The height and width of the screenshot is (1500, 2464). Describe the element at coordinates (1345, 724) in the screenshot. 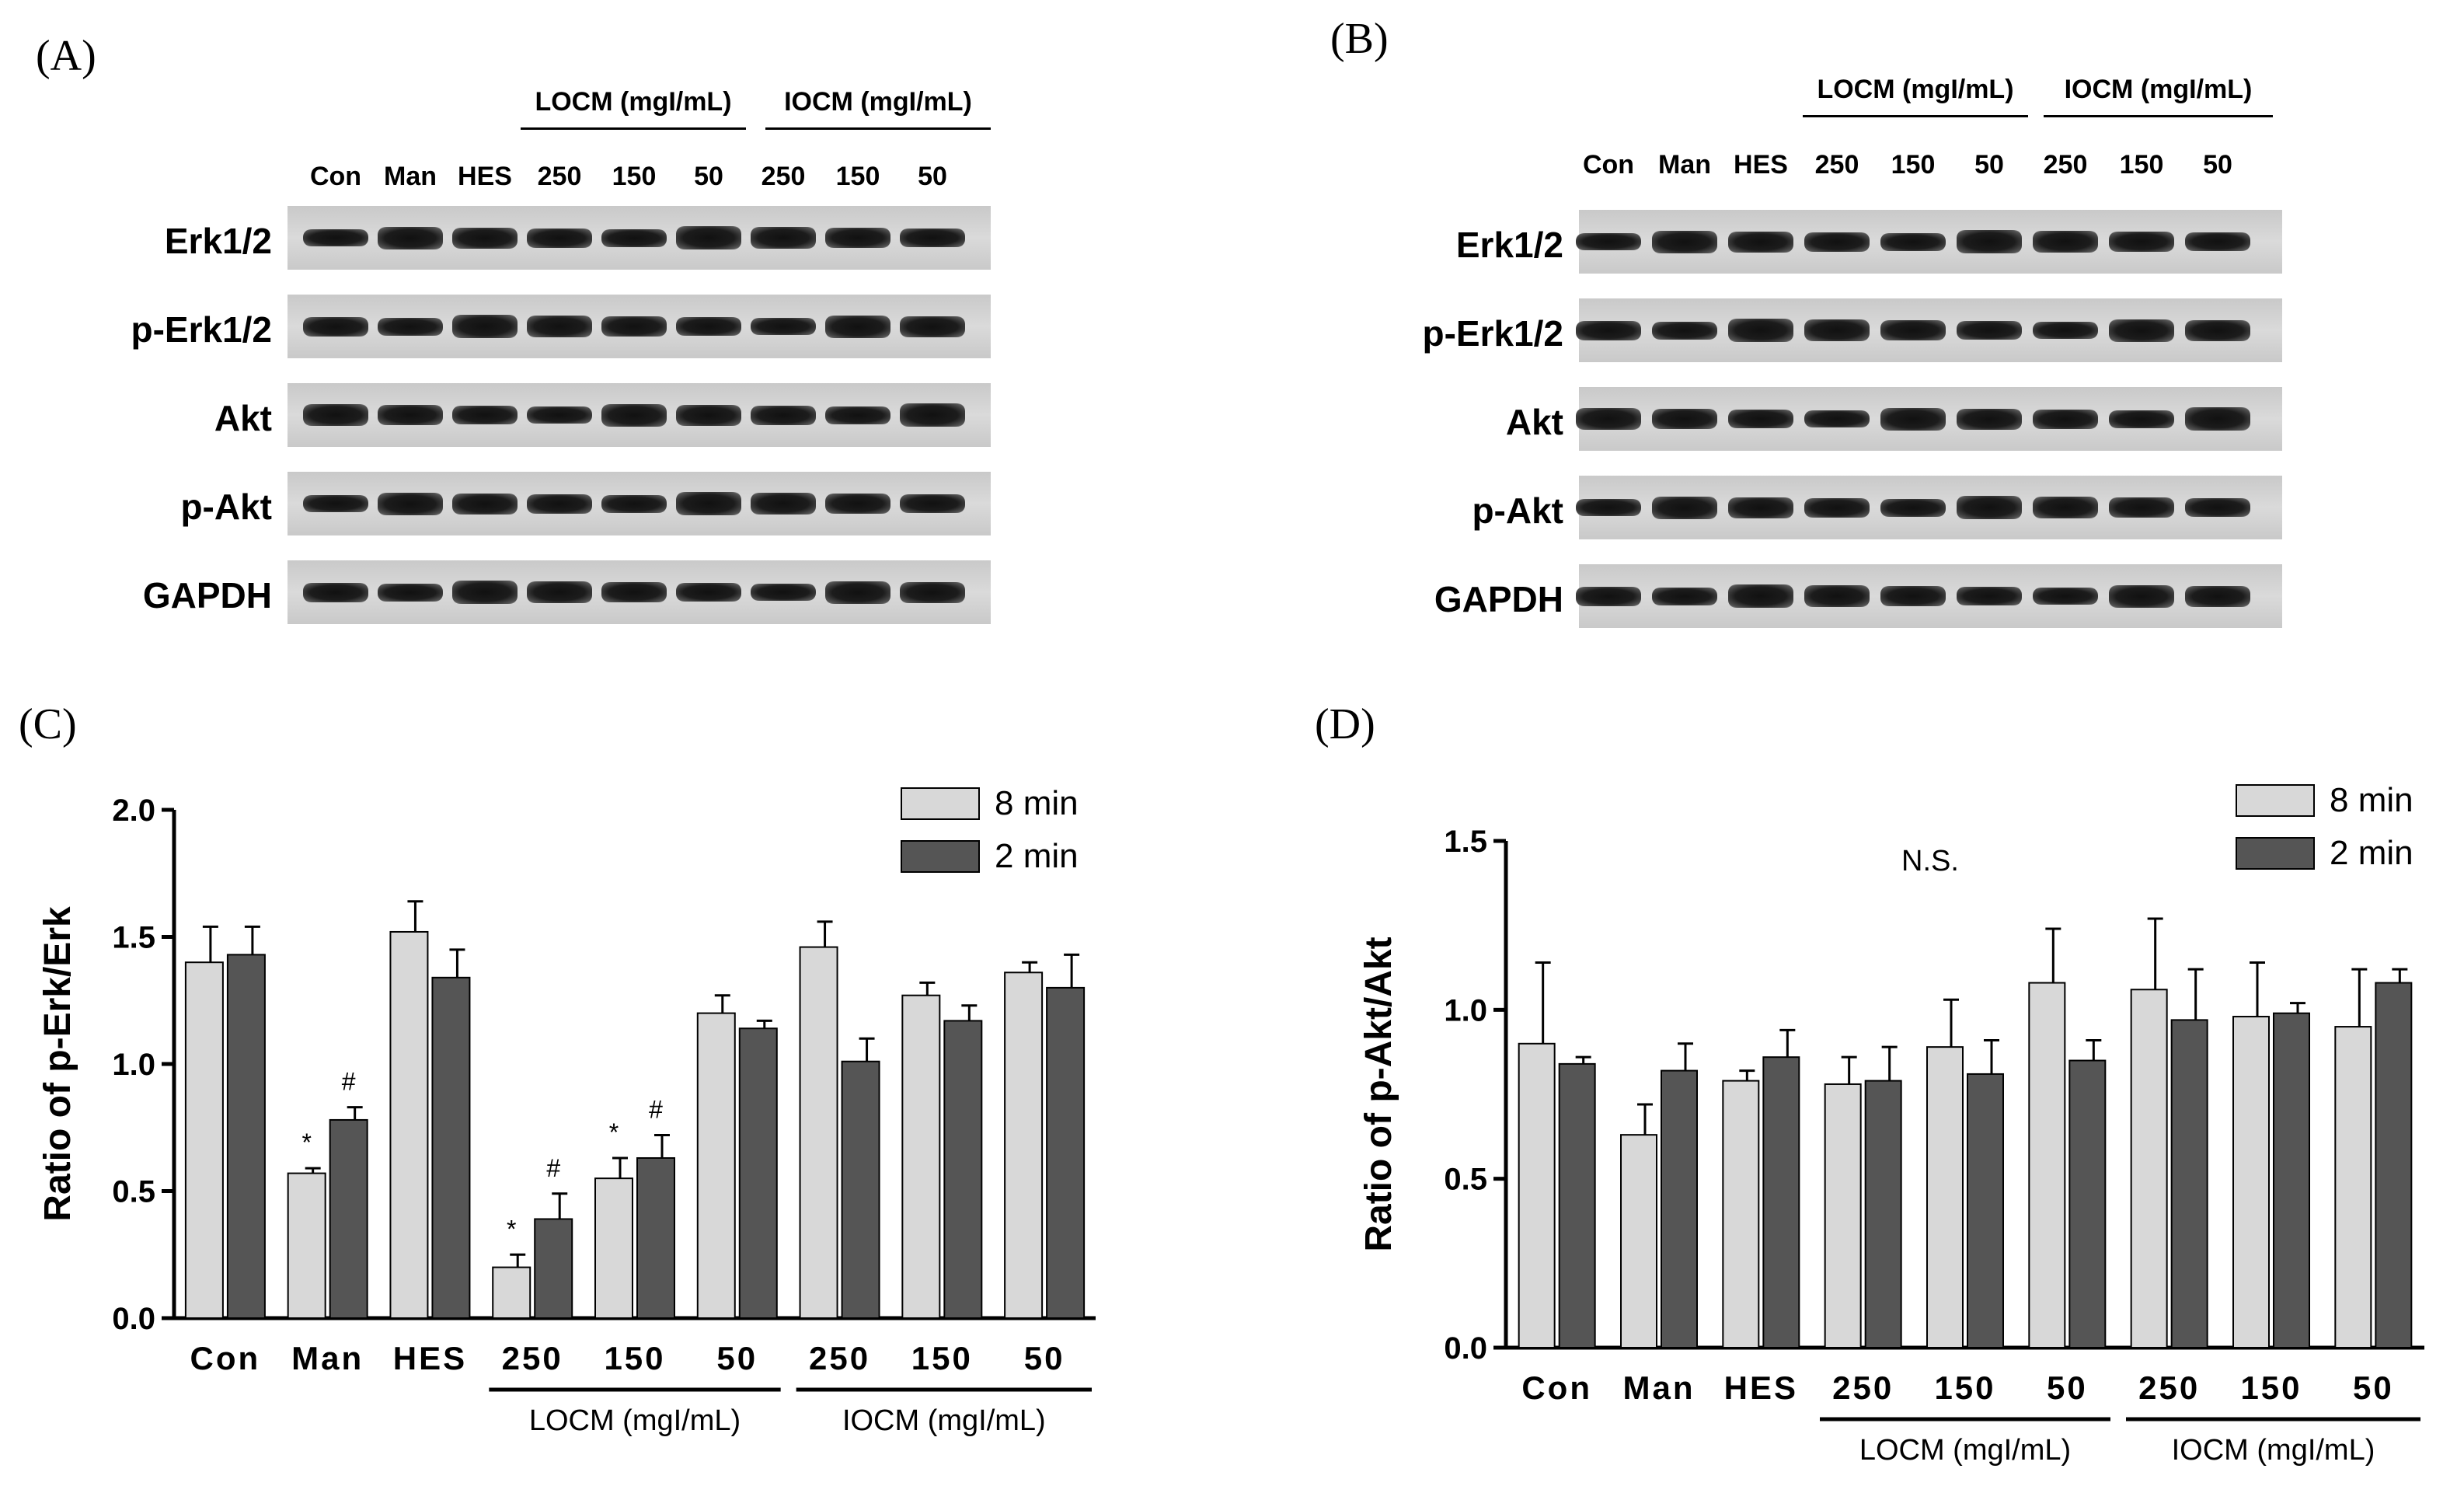

I see `panel-label-d: (D)` at that location.